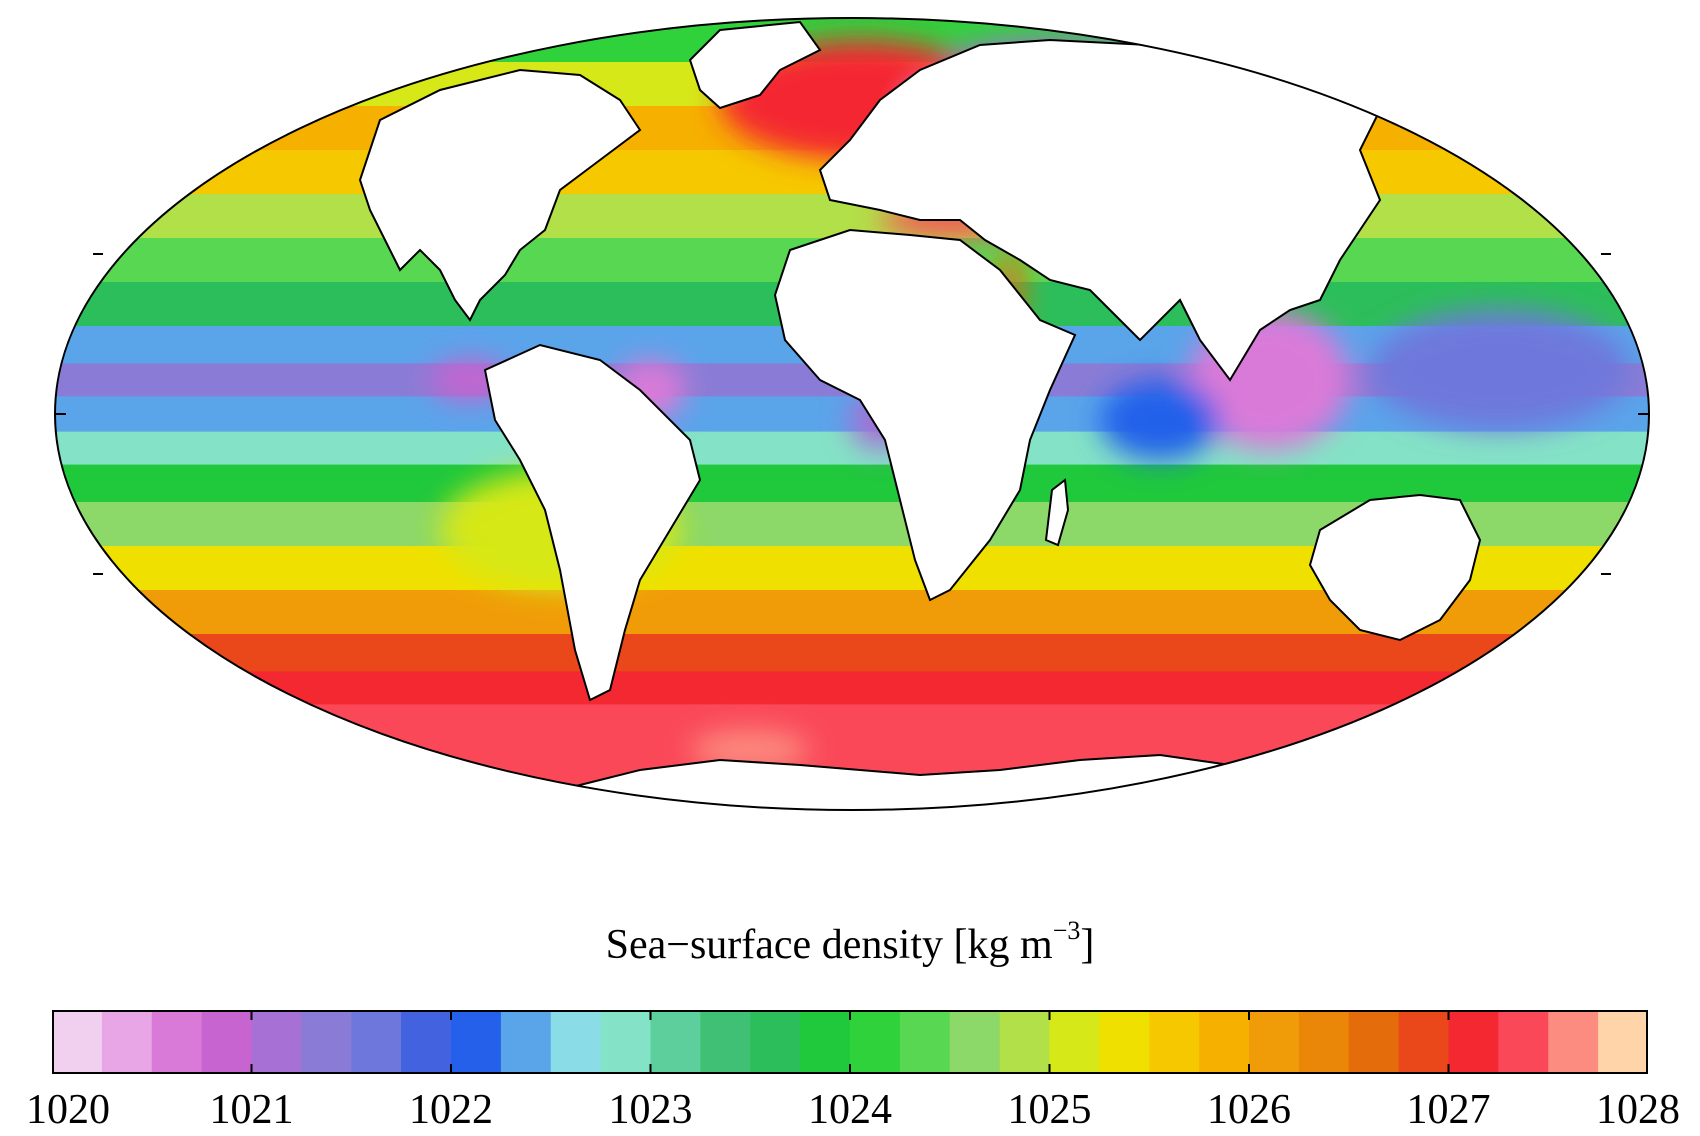  Describe the element at coordinates (592, 522) in the screenshot. I see `land-south-america` at that location.